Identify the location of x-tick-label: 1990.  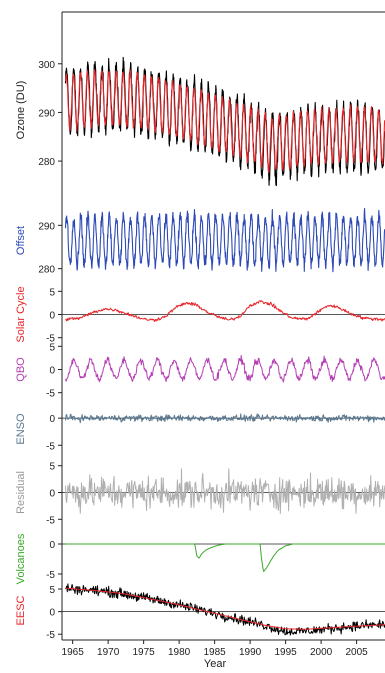
(250, 652).